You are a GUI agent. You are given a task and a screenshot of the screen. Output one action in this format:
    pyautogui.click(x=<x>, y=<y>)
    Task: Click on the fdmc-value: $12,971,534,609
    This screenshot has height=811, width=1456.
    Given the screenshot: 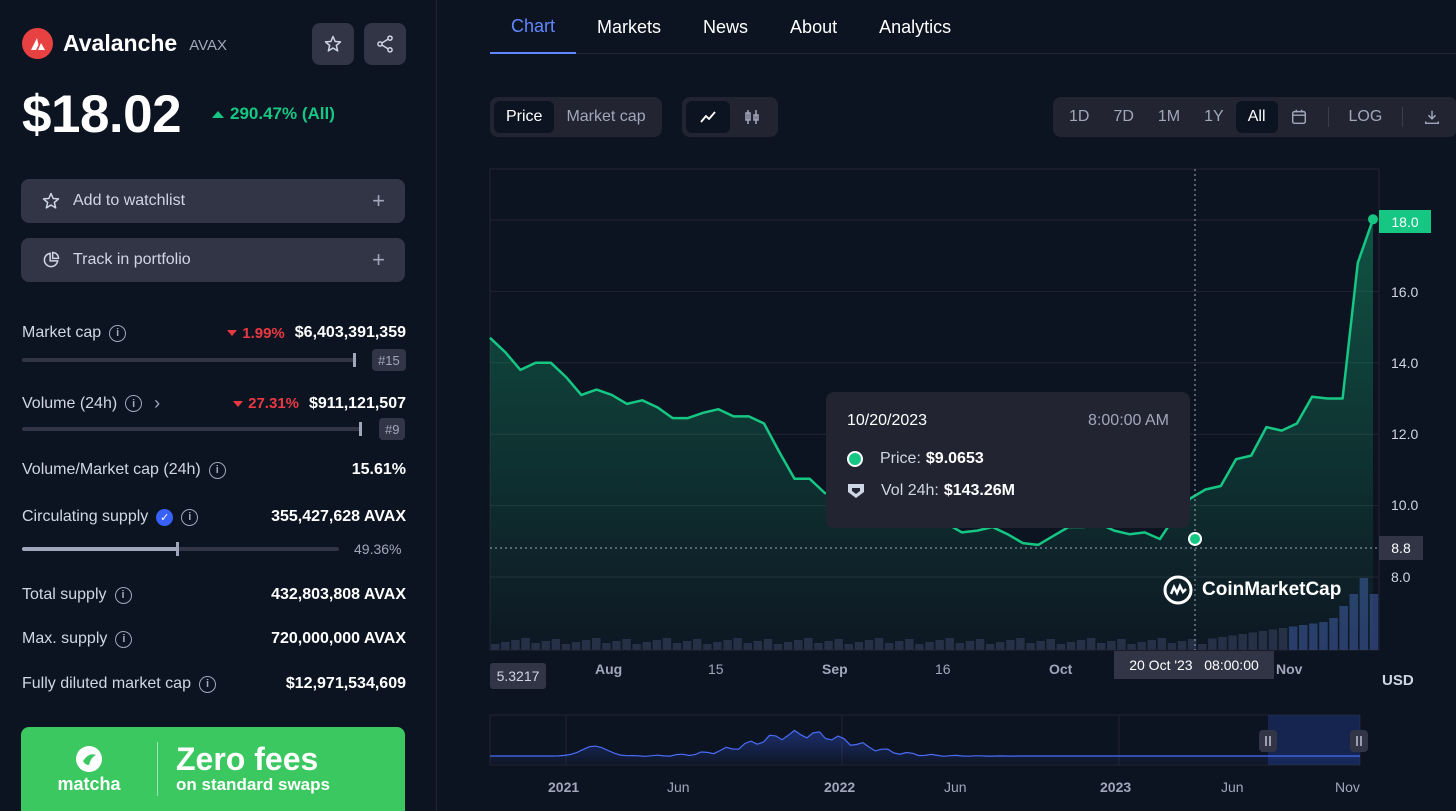 What is the action you would take?
    pyautogui.click(x=345, y=683)
    